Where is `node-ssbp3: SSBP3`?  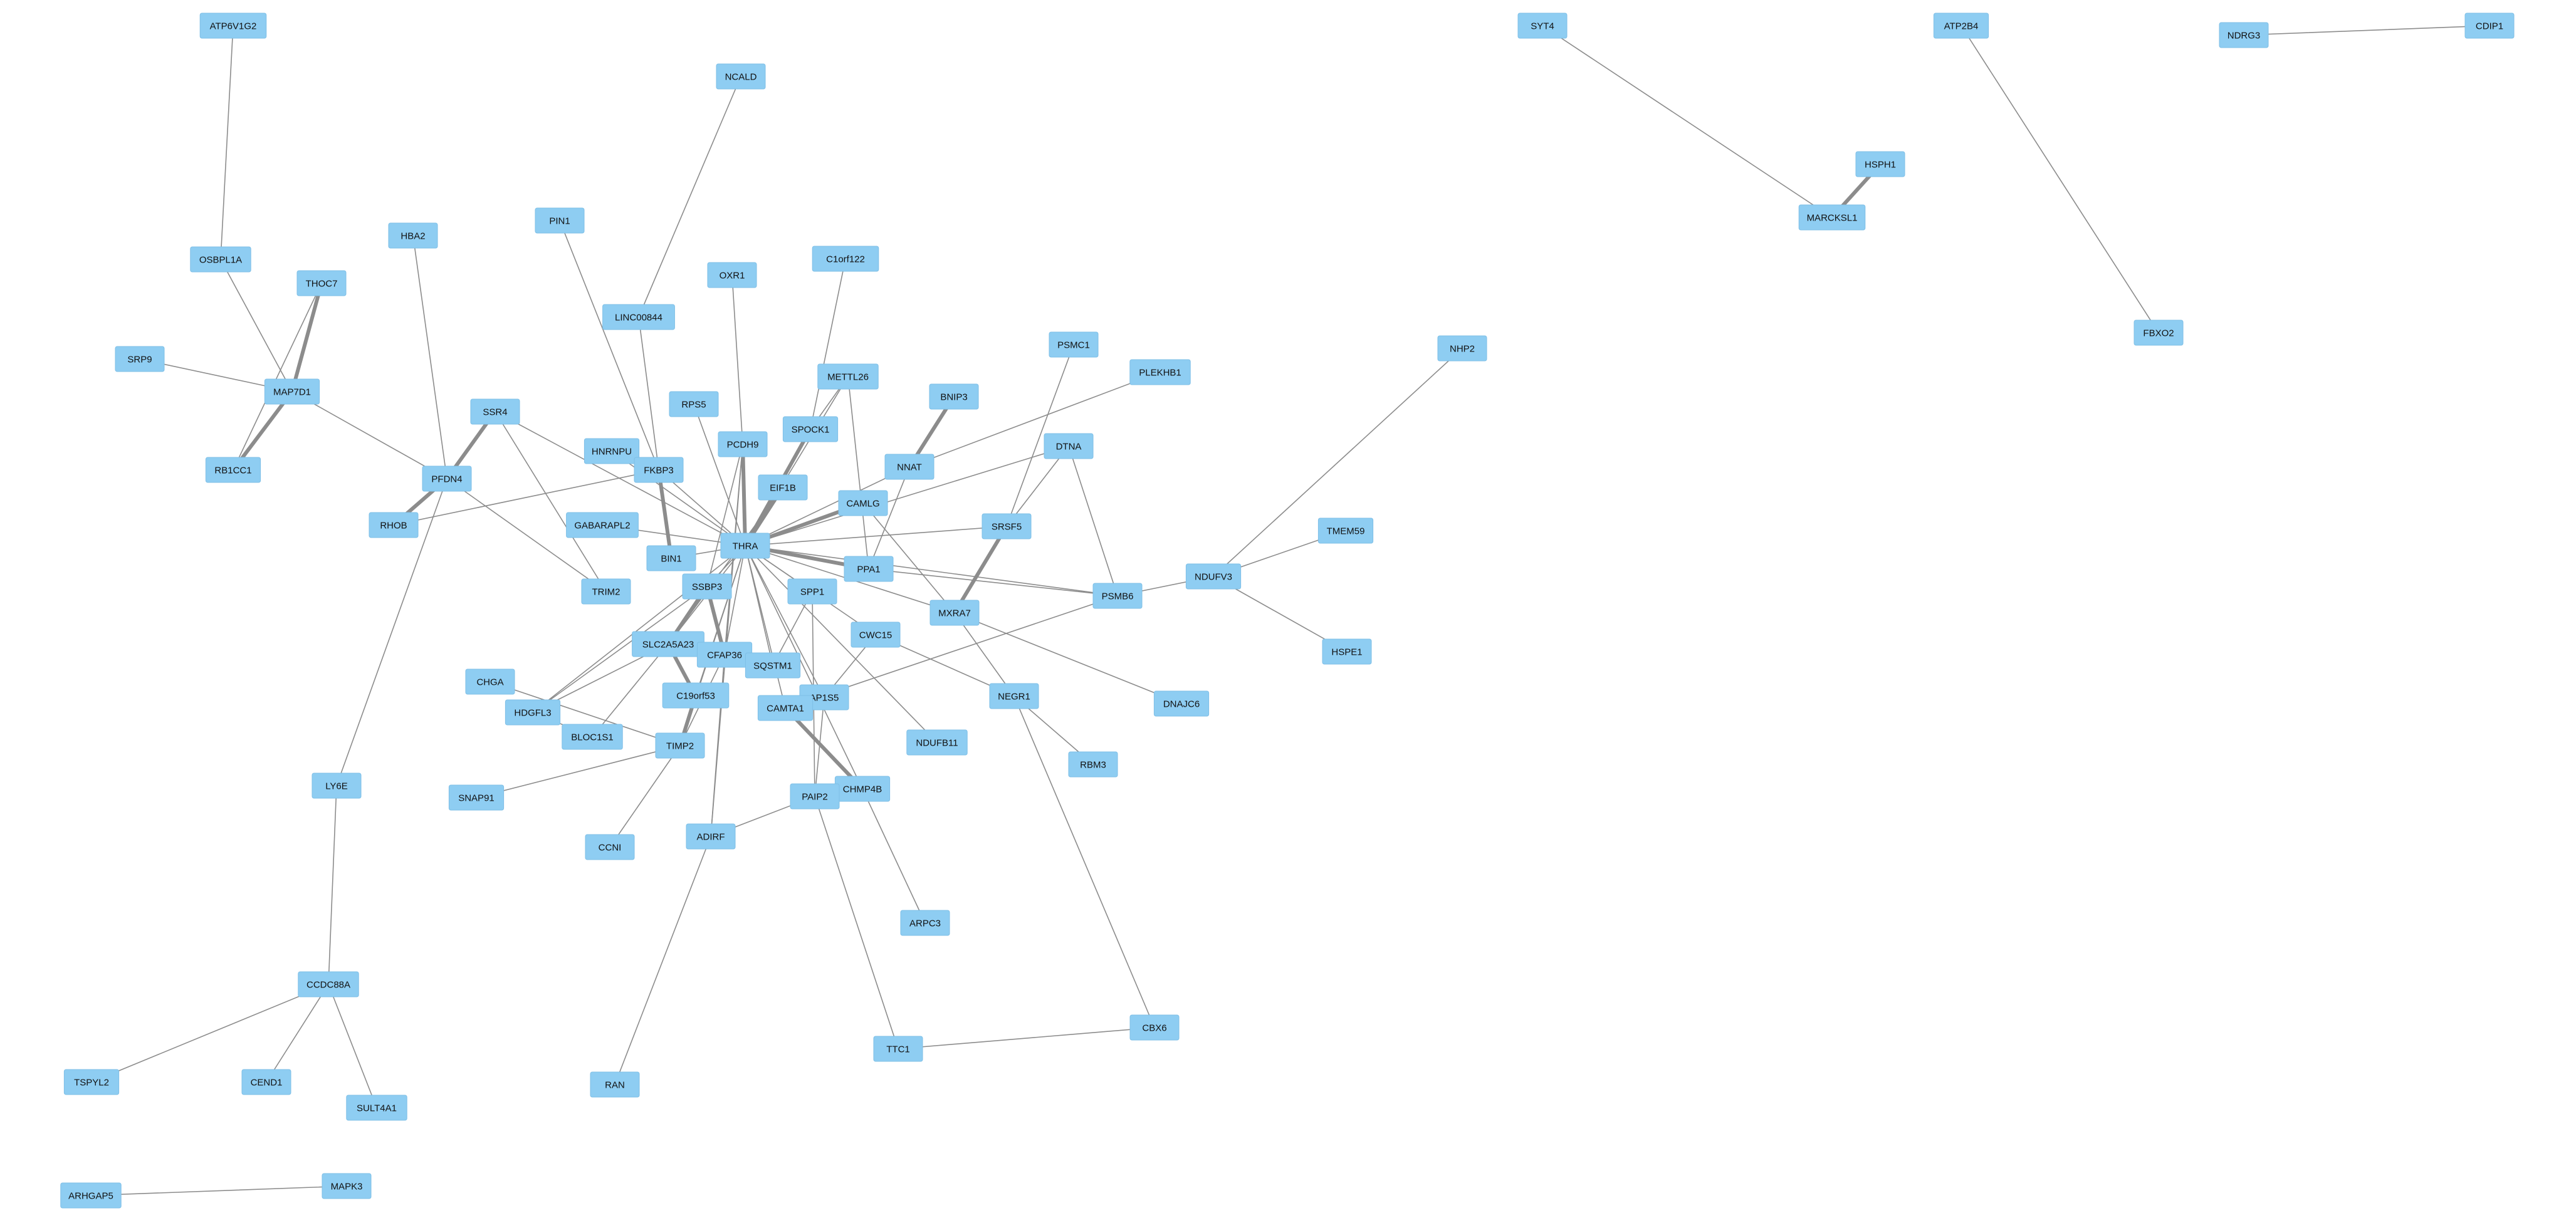 node-ssbp3: SSBP3 is located at coordinates (707, 586).